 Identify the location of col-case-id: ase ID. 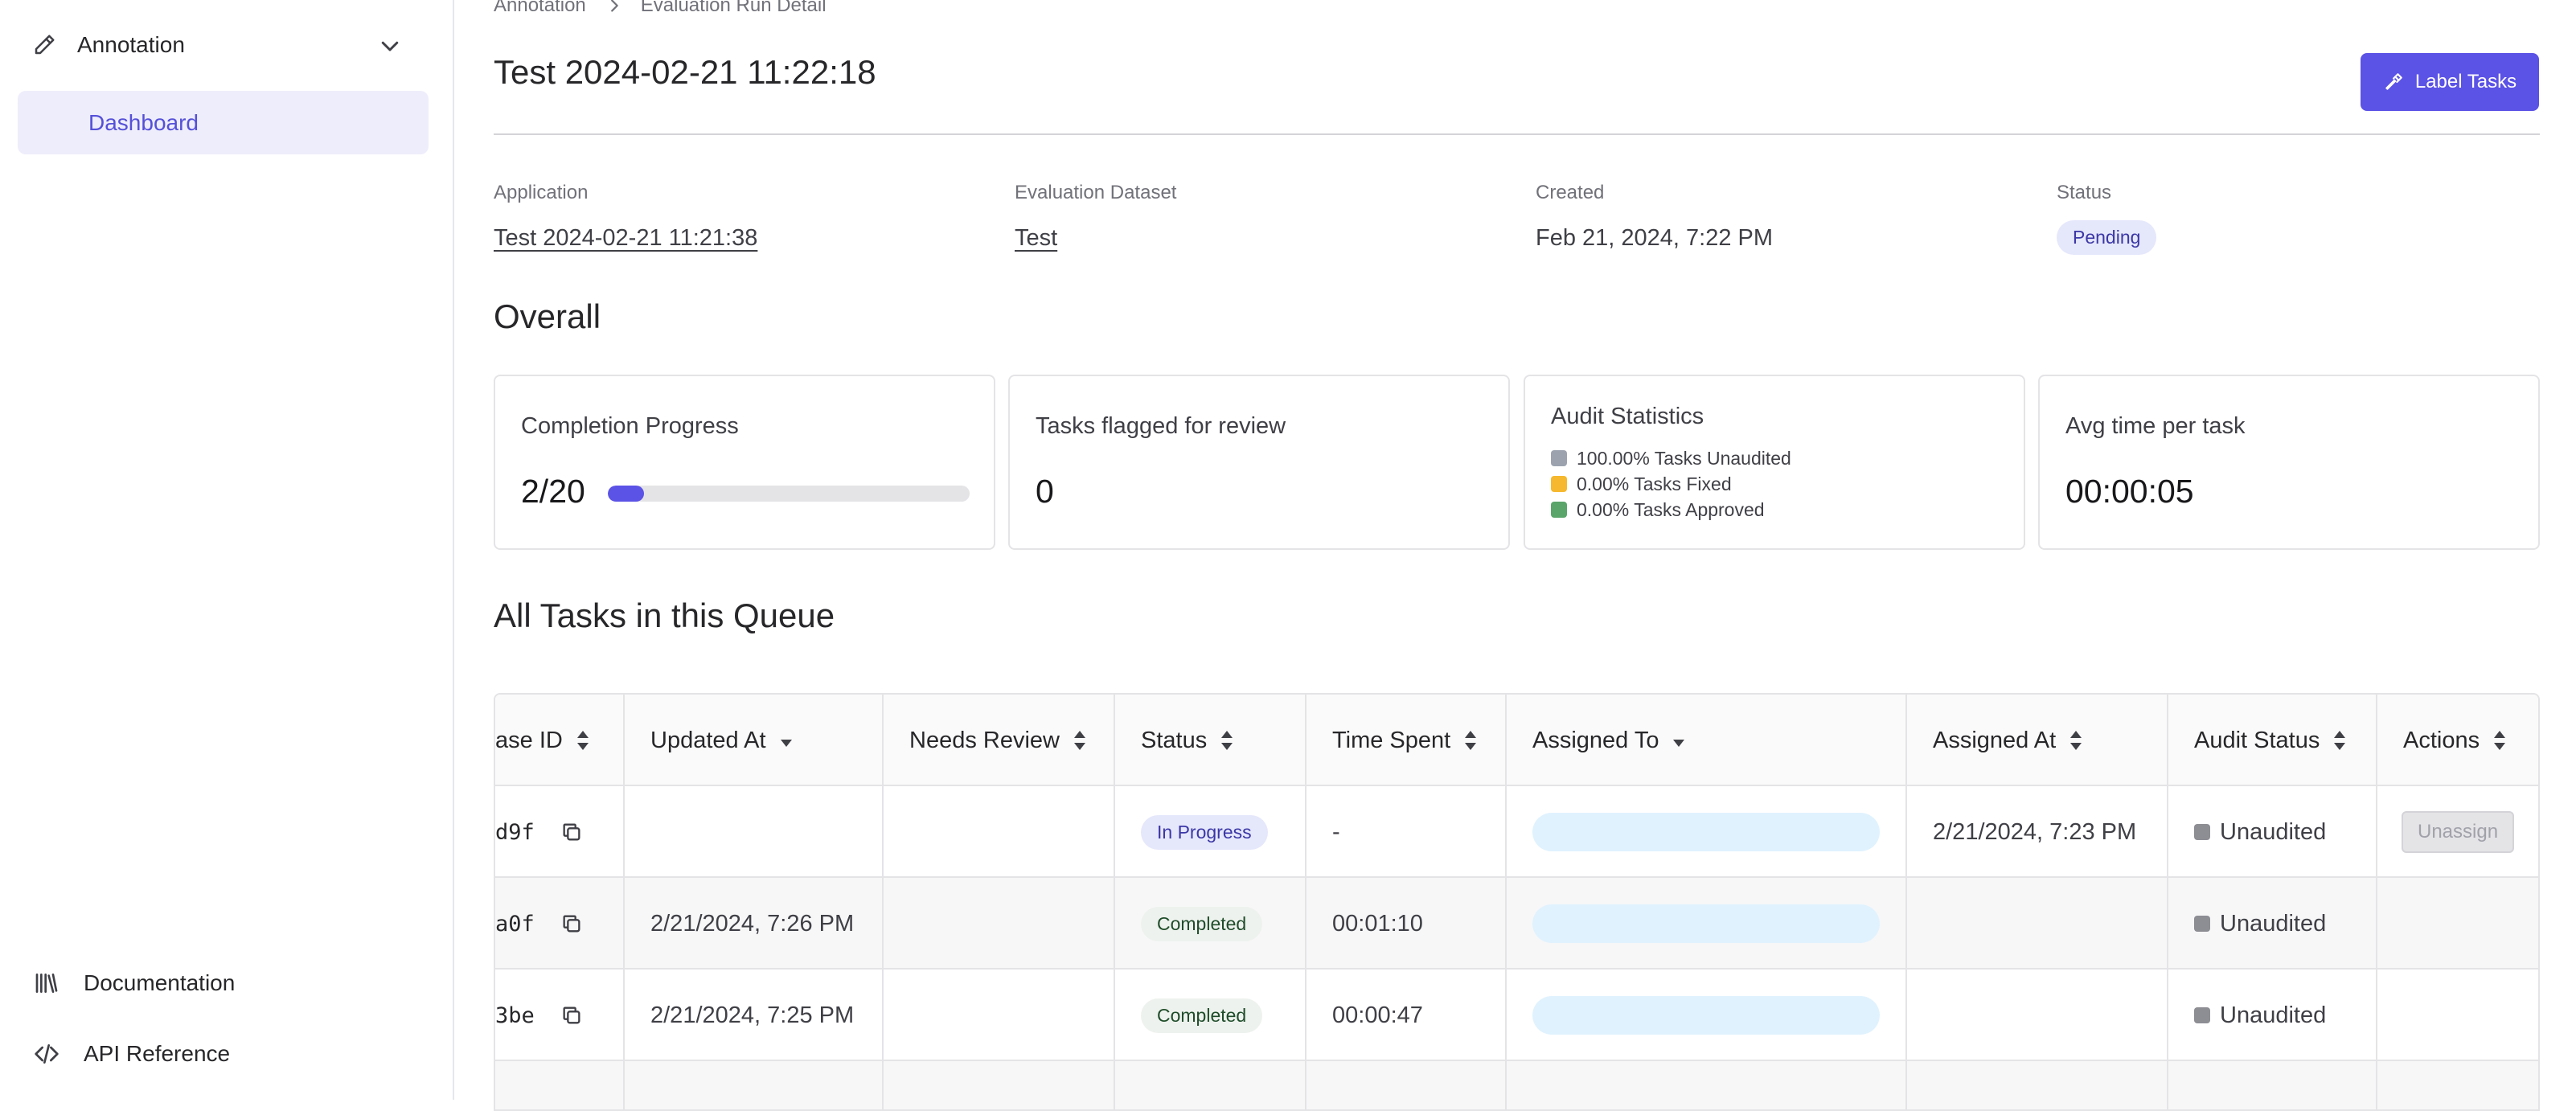
(560, 740).